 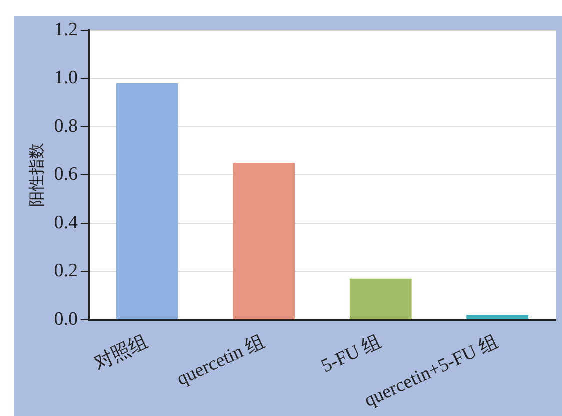 I want to click on x-tick-label: 对照组, so click(x=121, y=352).